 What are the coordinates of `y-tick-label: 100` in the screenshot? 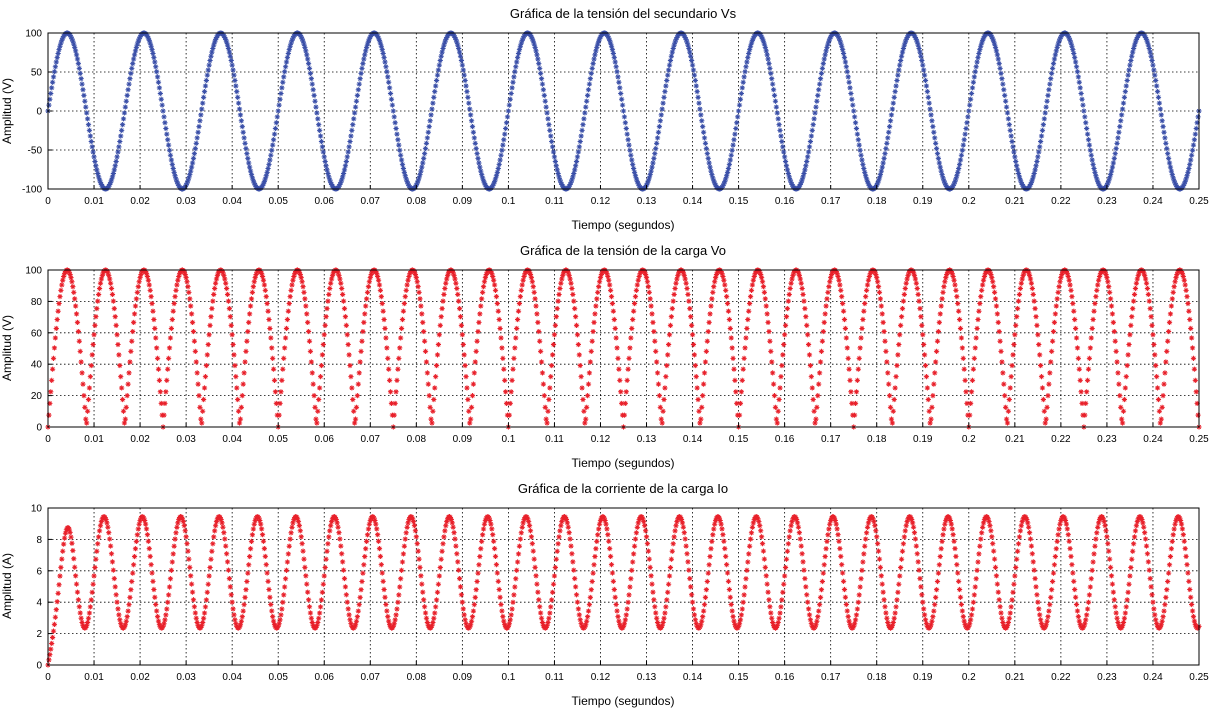 It's located at (33, 34).